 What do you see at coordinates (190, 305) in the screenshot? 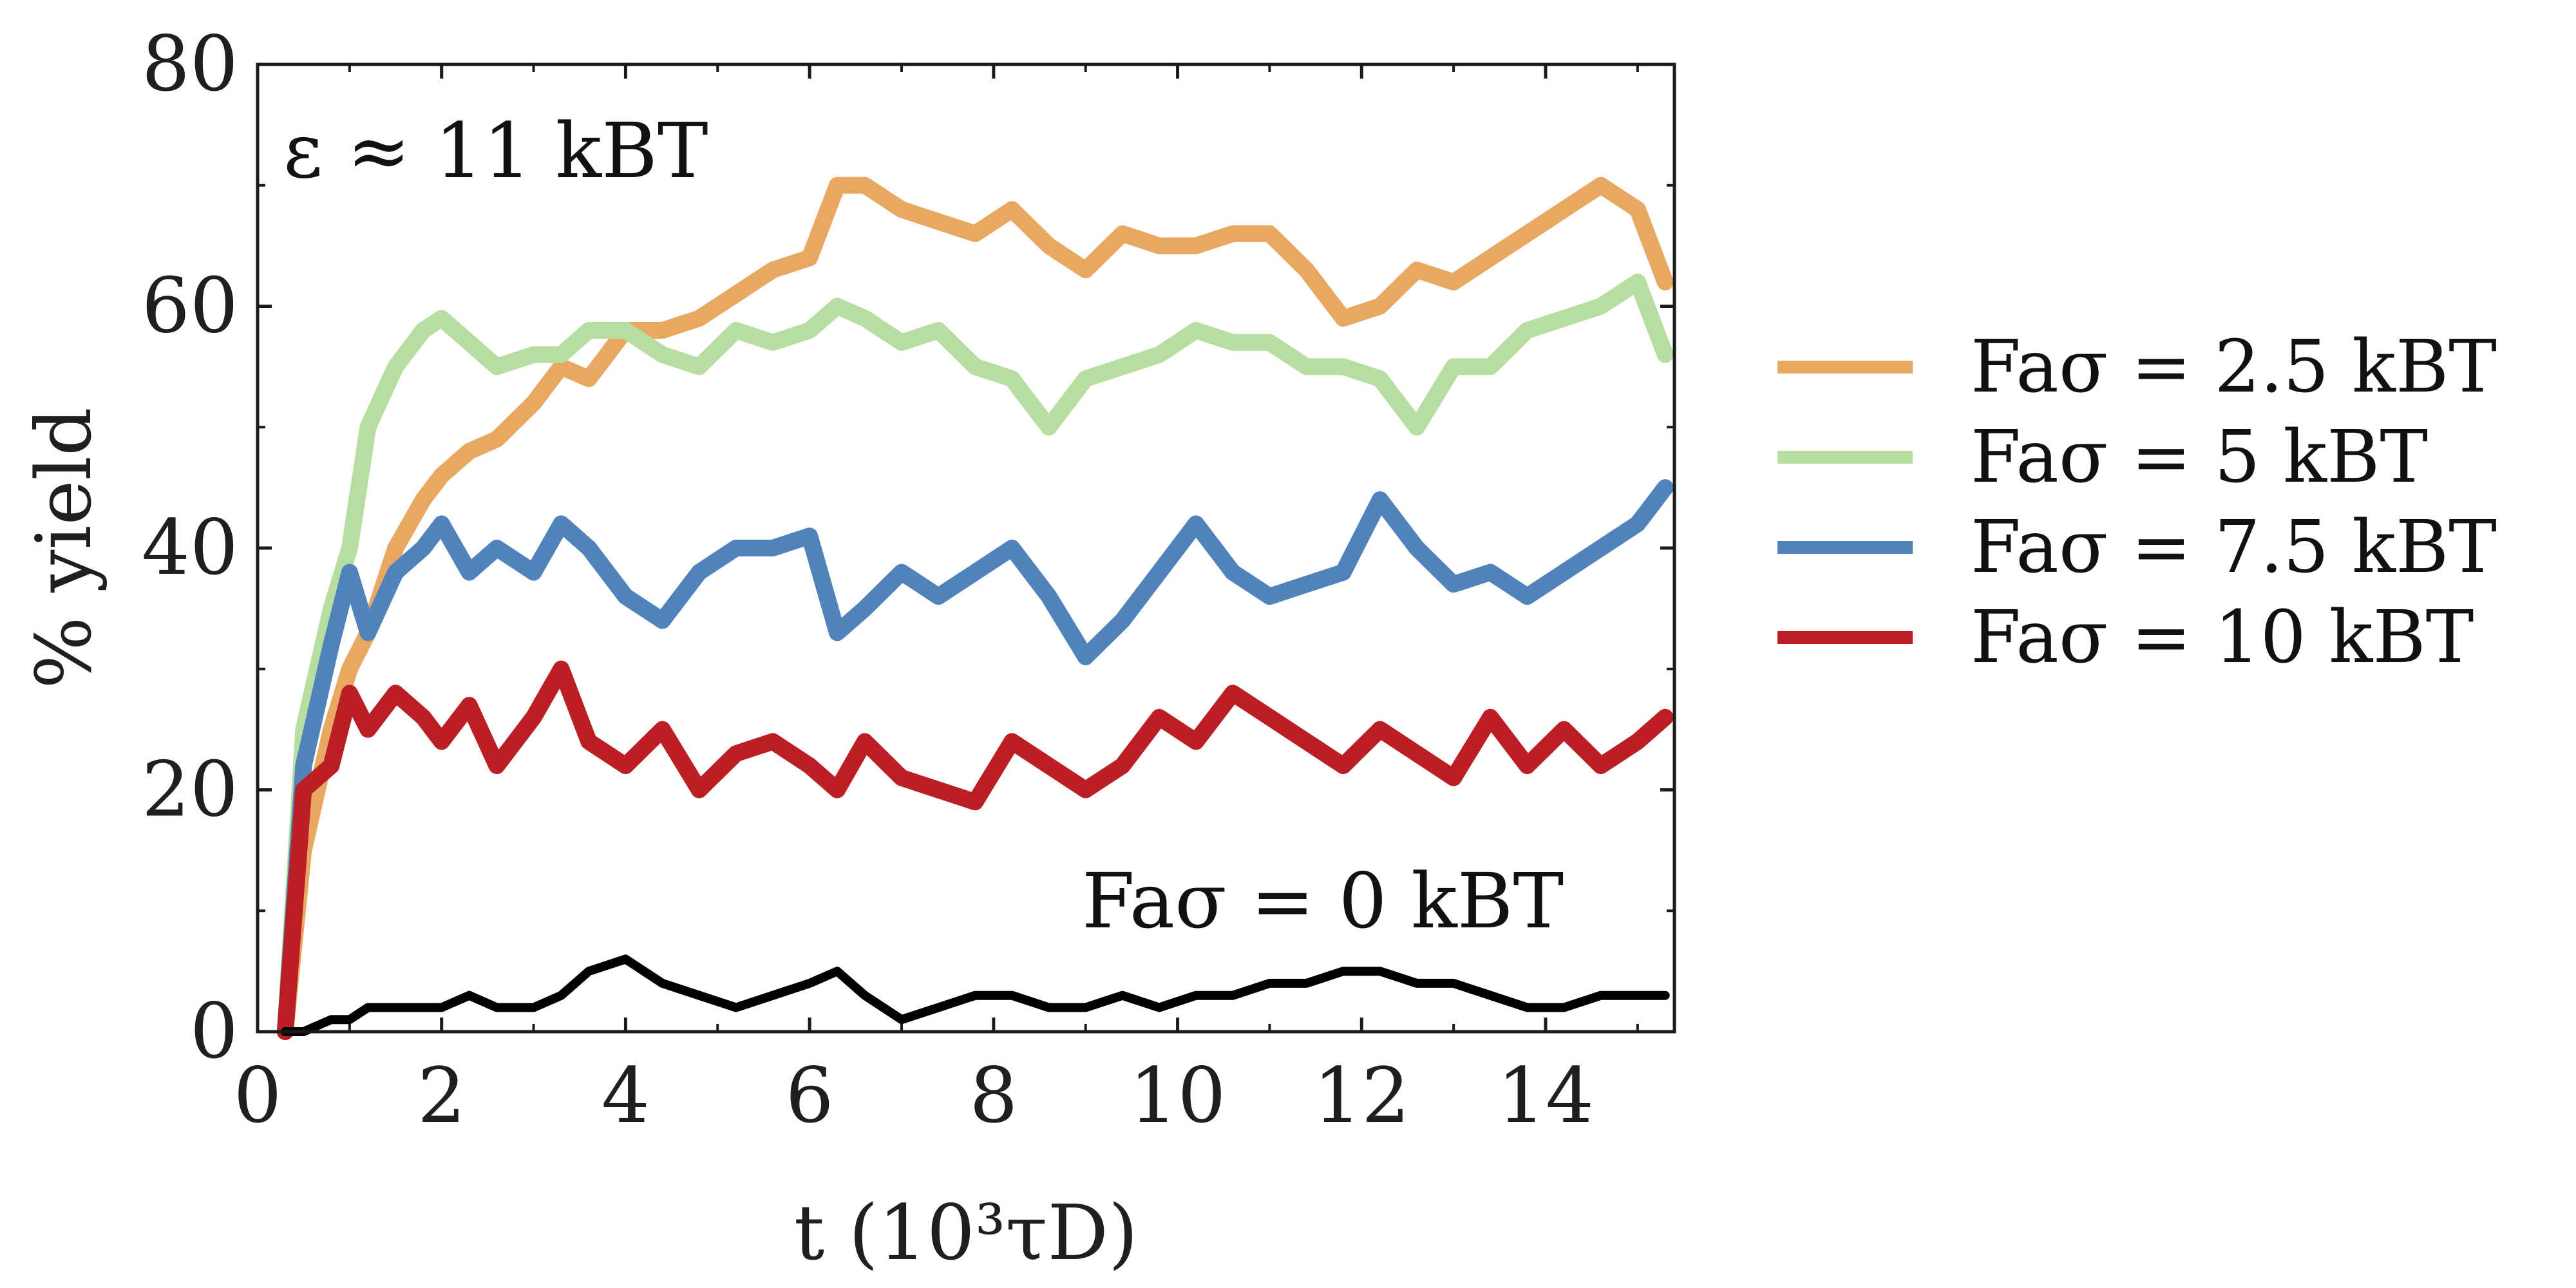
I see `y-tick-label: 60` at bounding box center [190, 305].